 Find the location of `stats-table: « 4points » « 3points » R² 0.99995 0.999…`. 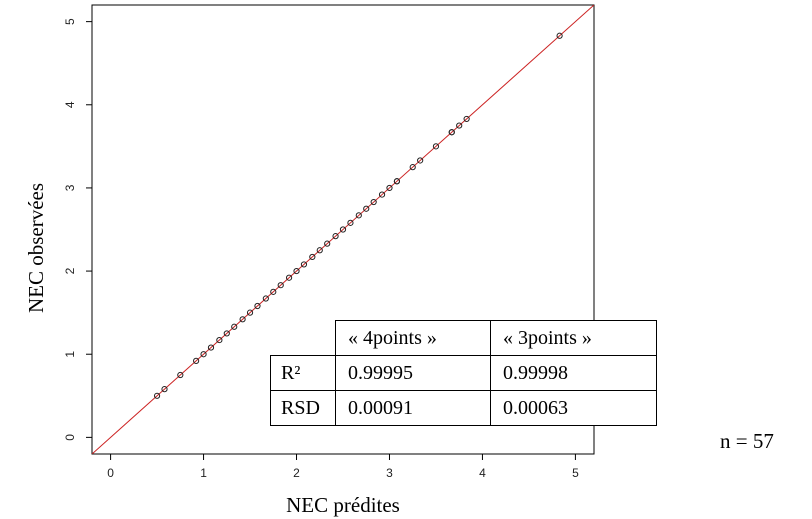

stats-table: « 4points » « 3points » R² 0.99995 0.999… is located at coordinates (463, 373).